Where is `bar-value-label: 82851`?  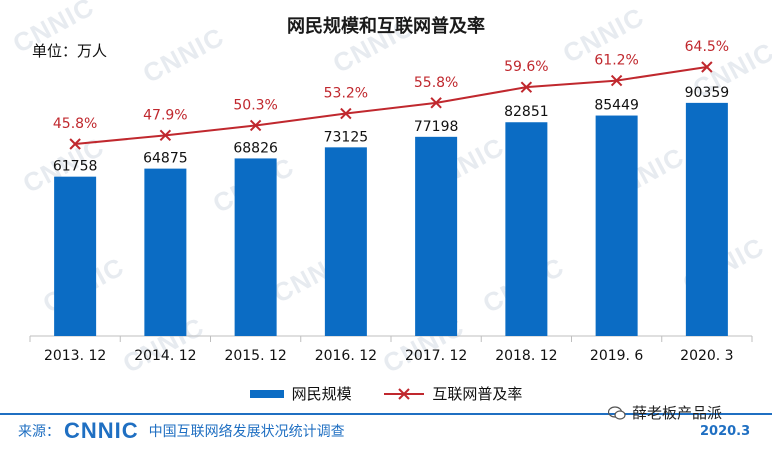 bar-value-label: 82851 is located at coordinates (526, 112).